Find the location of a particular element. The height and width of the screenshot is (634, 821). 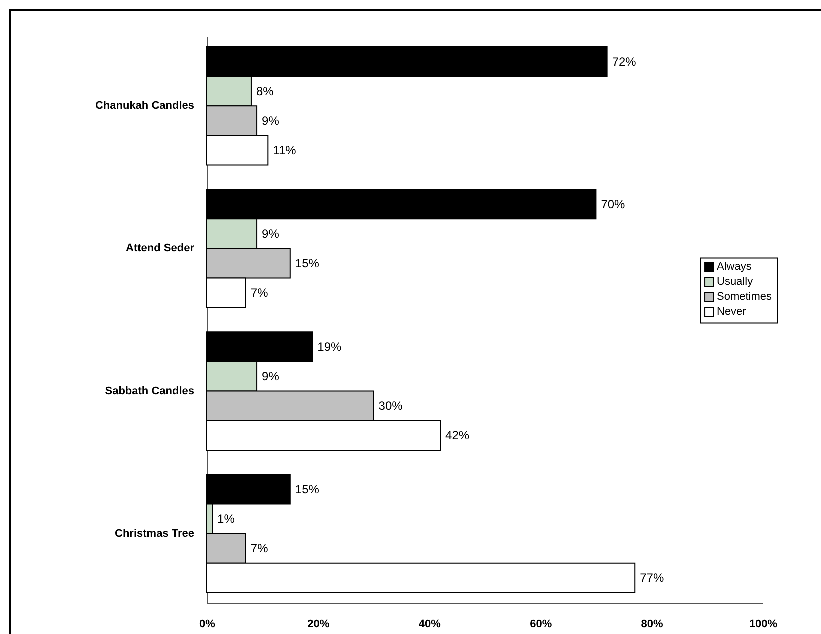

data-label: 72% is located at coordinates (624, 61).